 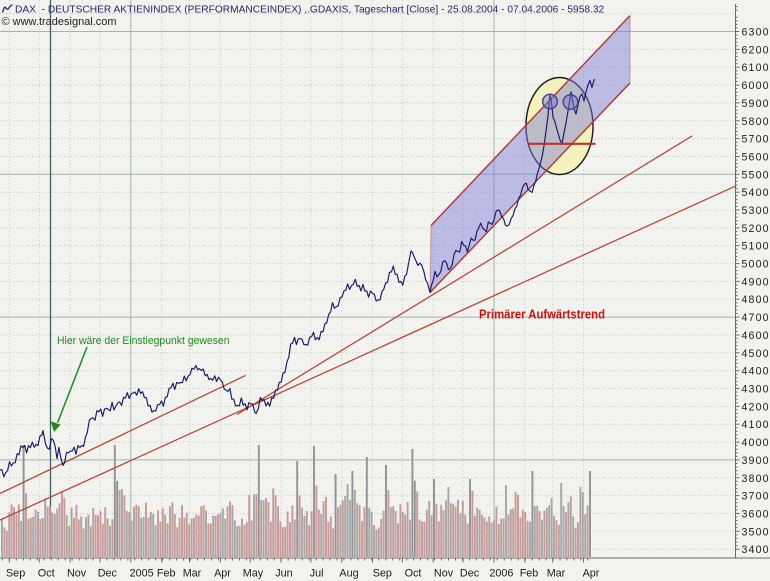 I want to click on svg-text: 4800, so click(x=756, y=300).